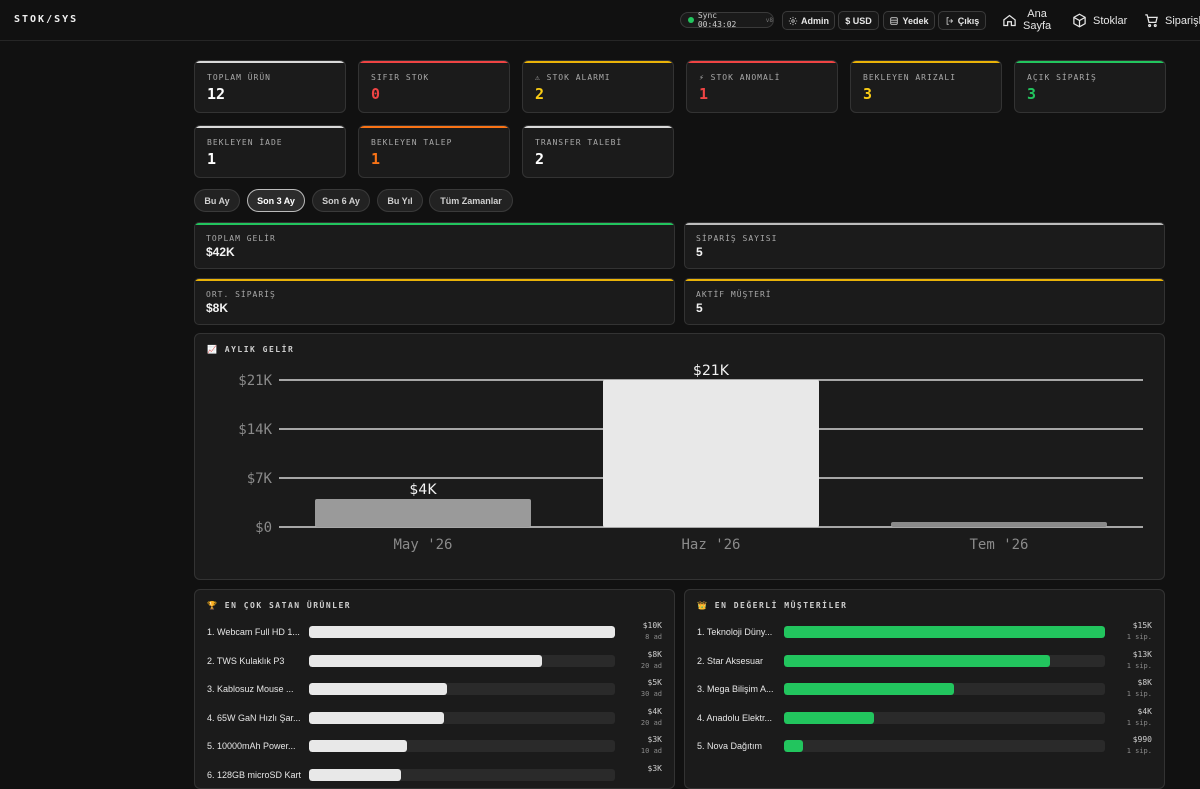 This screenshot has width=1200, height=789. Describe the element at coordinates (1037, 26) in the screenshot. I see `nav-home-line2: Sayfa` at that location.